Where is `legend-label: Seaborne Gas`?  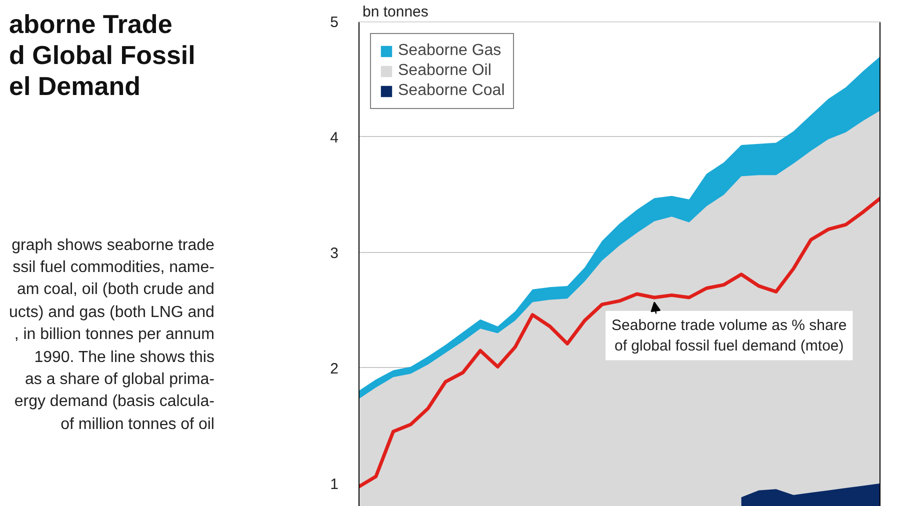
legend-label: Seaborne Gas is located at coordinates (450, 51).